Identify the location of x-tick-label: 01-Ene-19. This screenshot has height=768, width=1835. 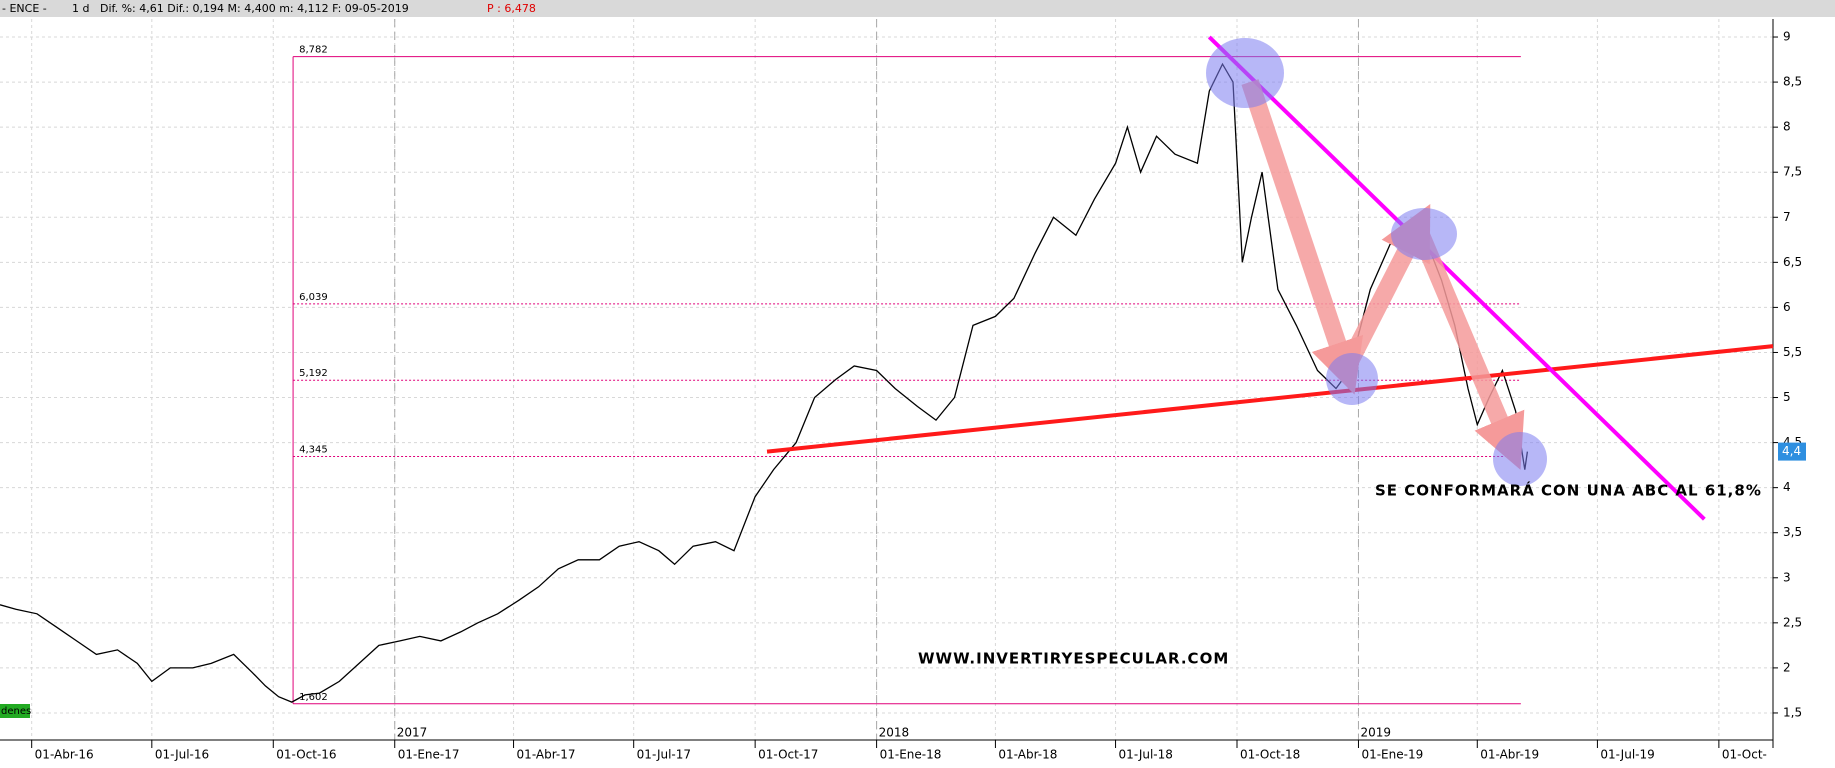
(1392, 755).